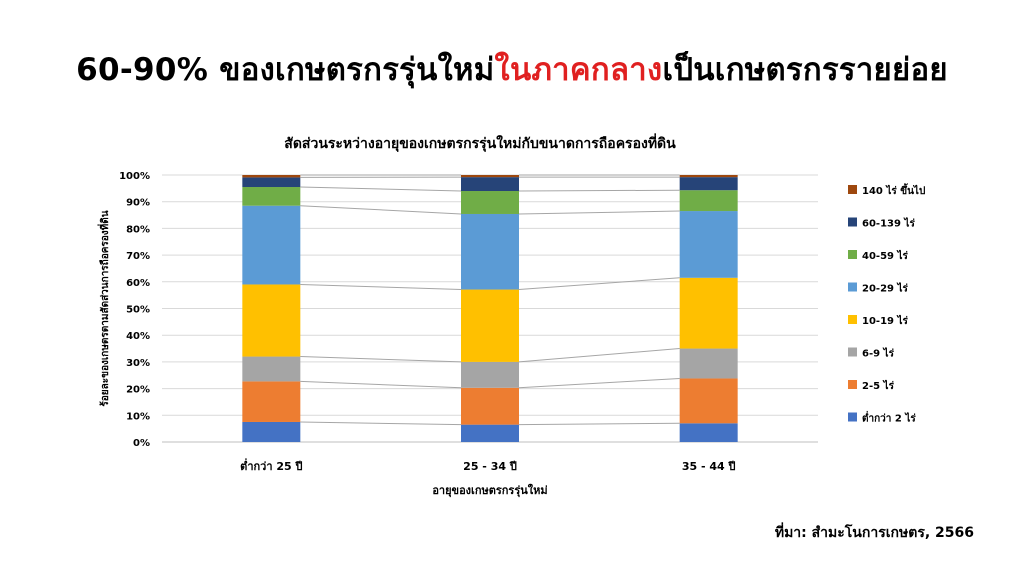 This screenshot has height=576, width=1024. Describe the element at coordinates (138, 390) in the screenshot. I see `y-tick-label: 20%` at that location.